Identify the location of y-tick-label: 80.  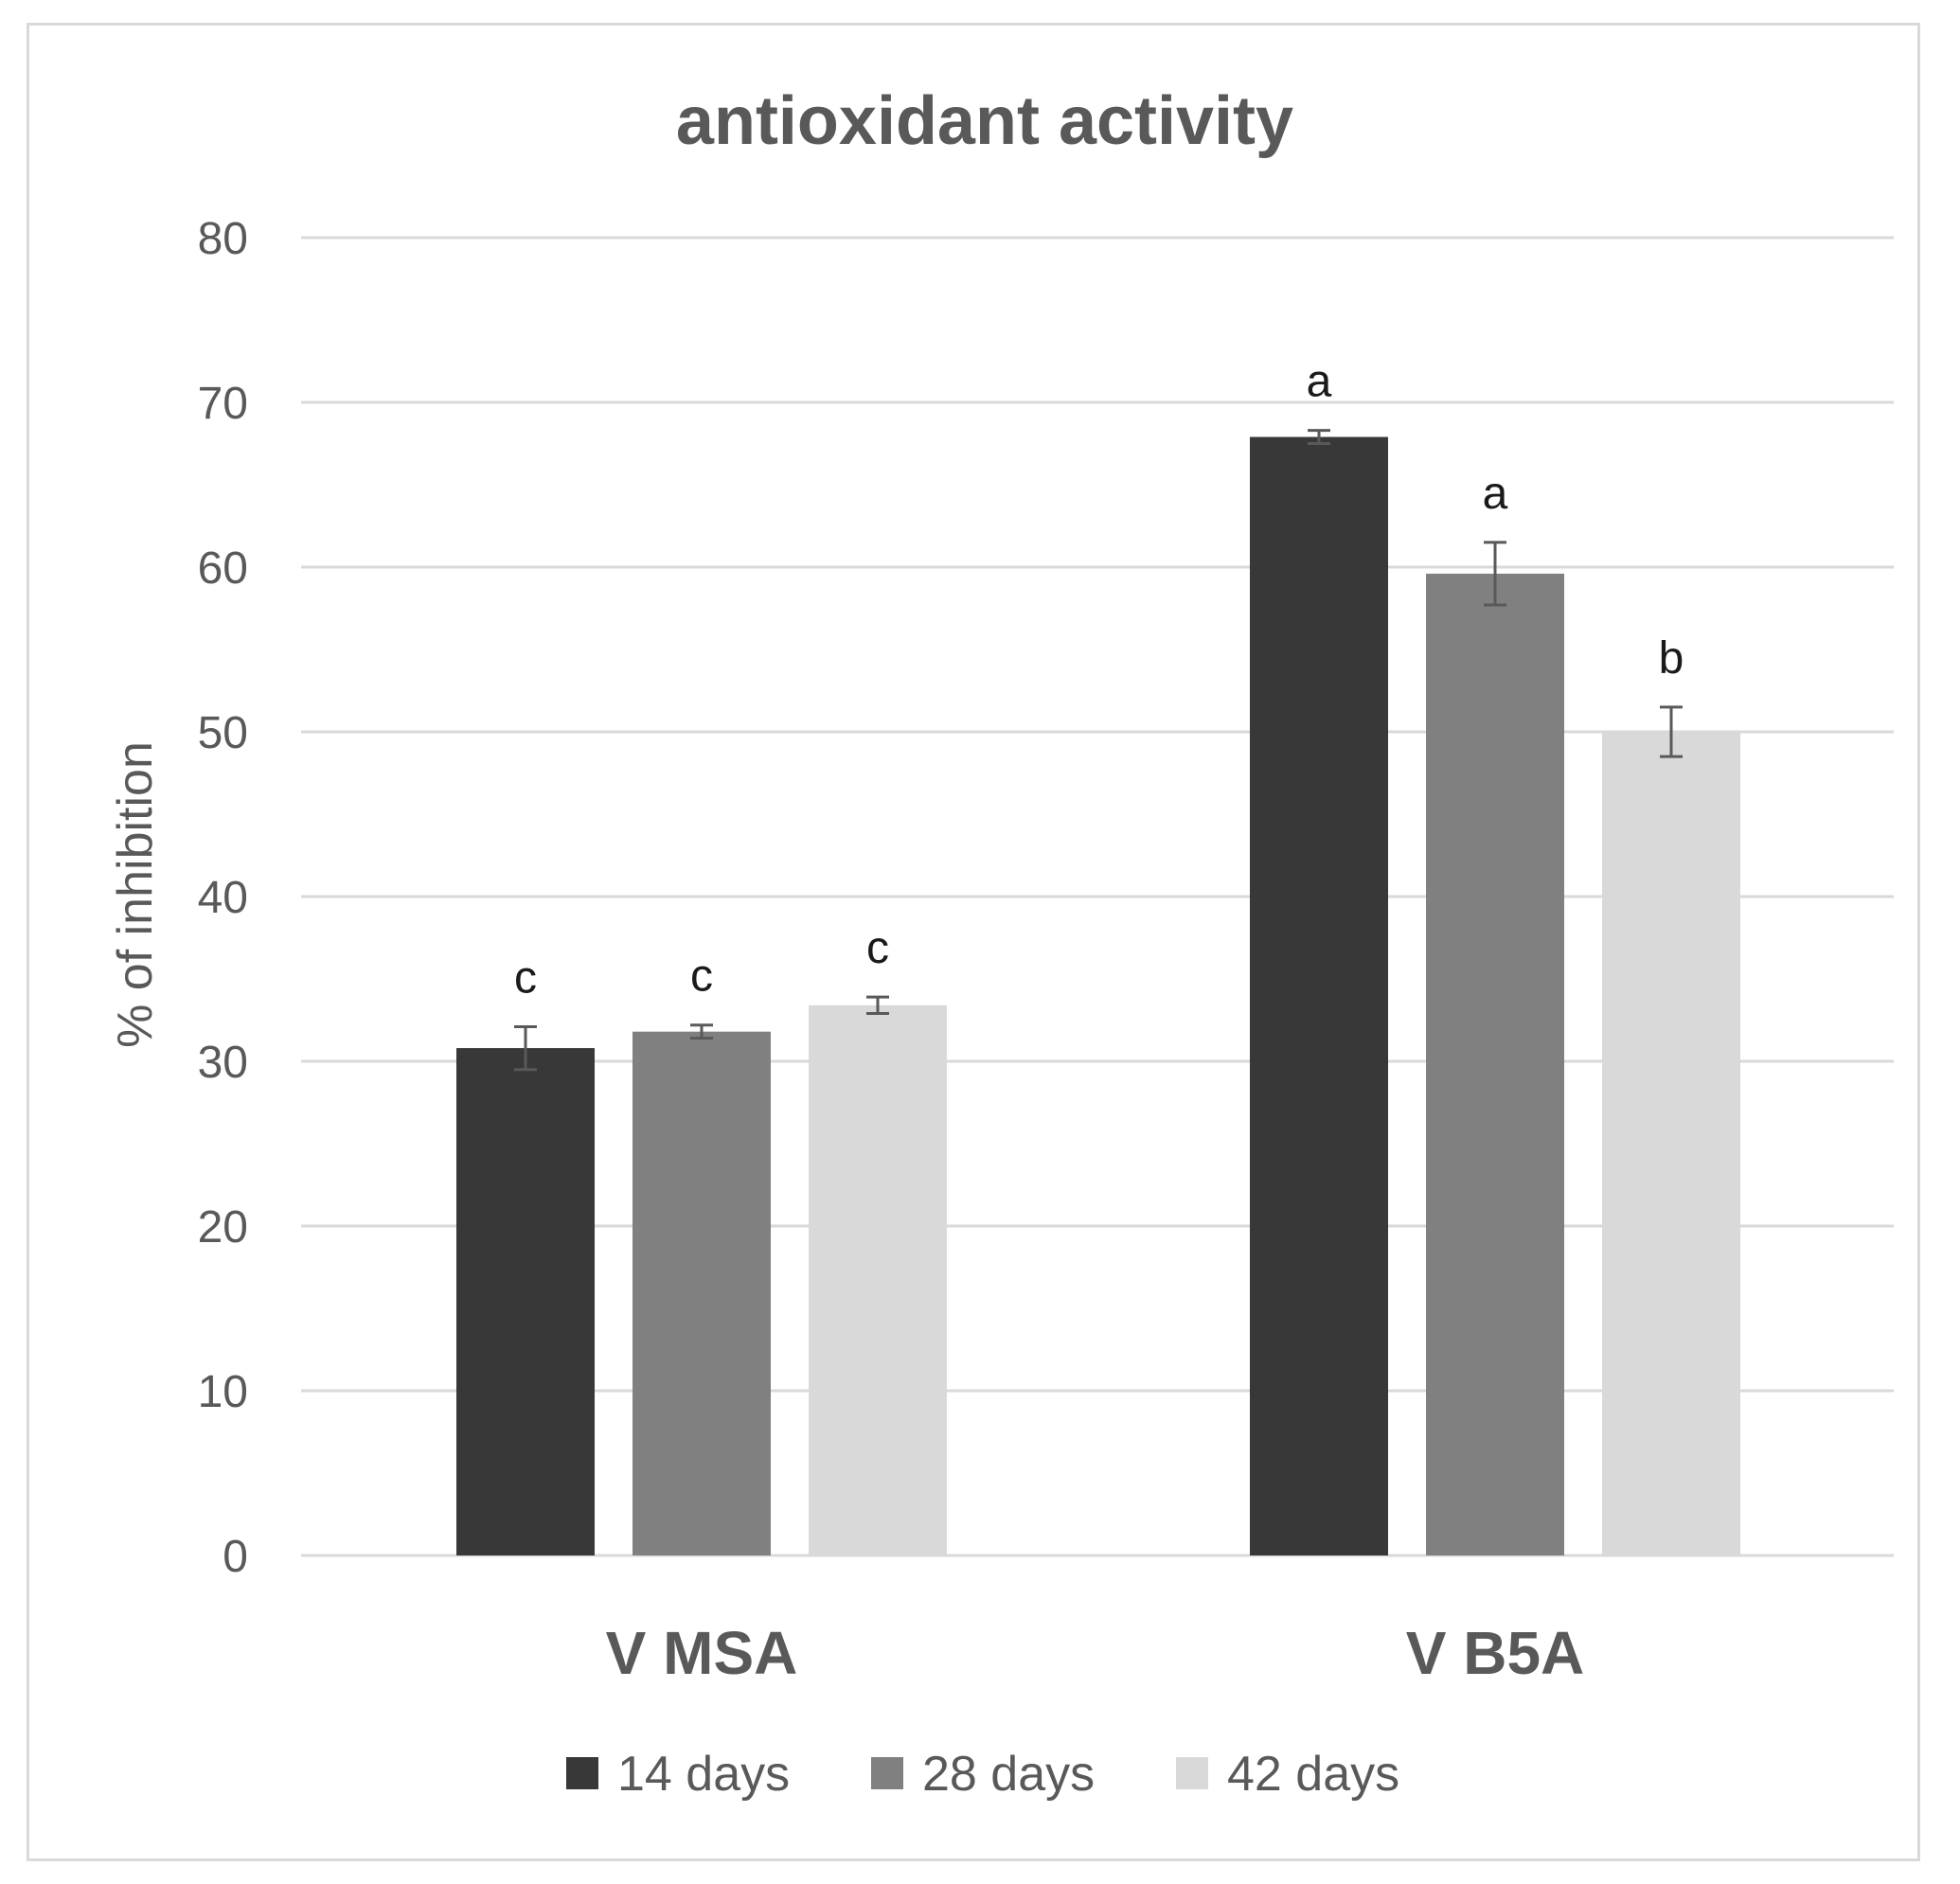
(223, 239).